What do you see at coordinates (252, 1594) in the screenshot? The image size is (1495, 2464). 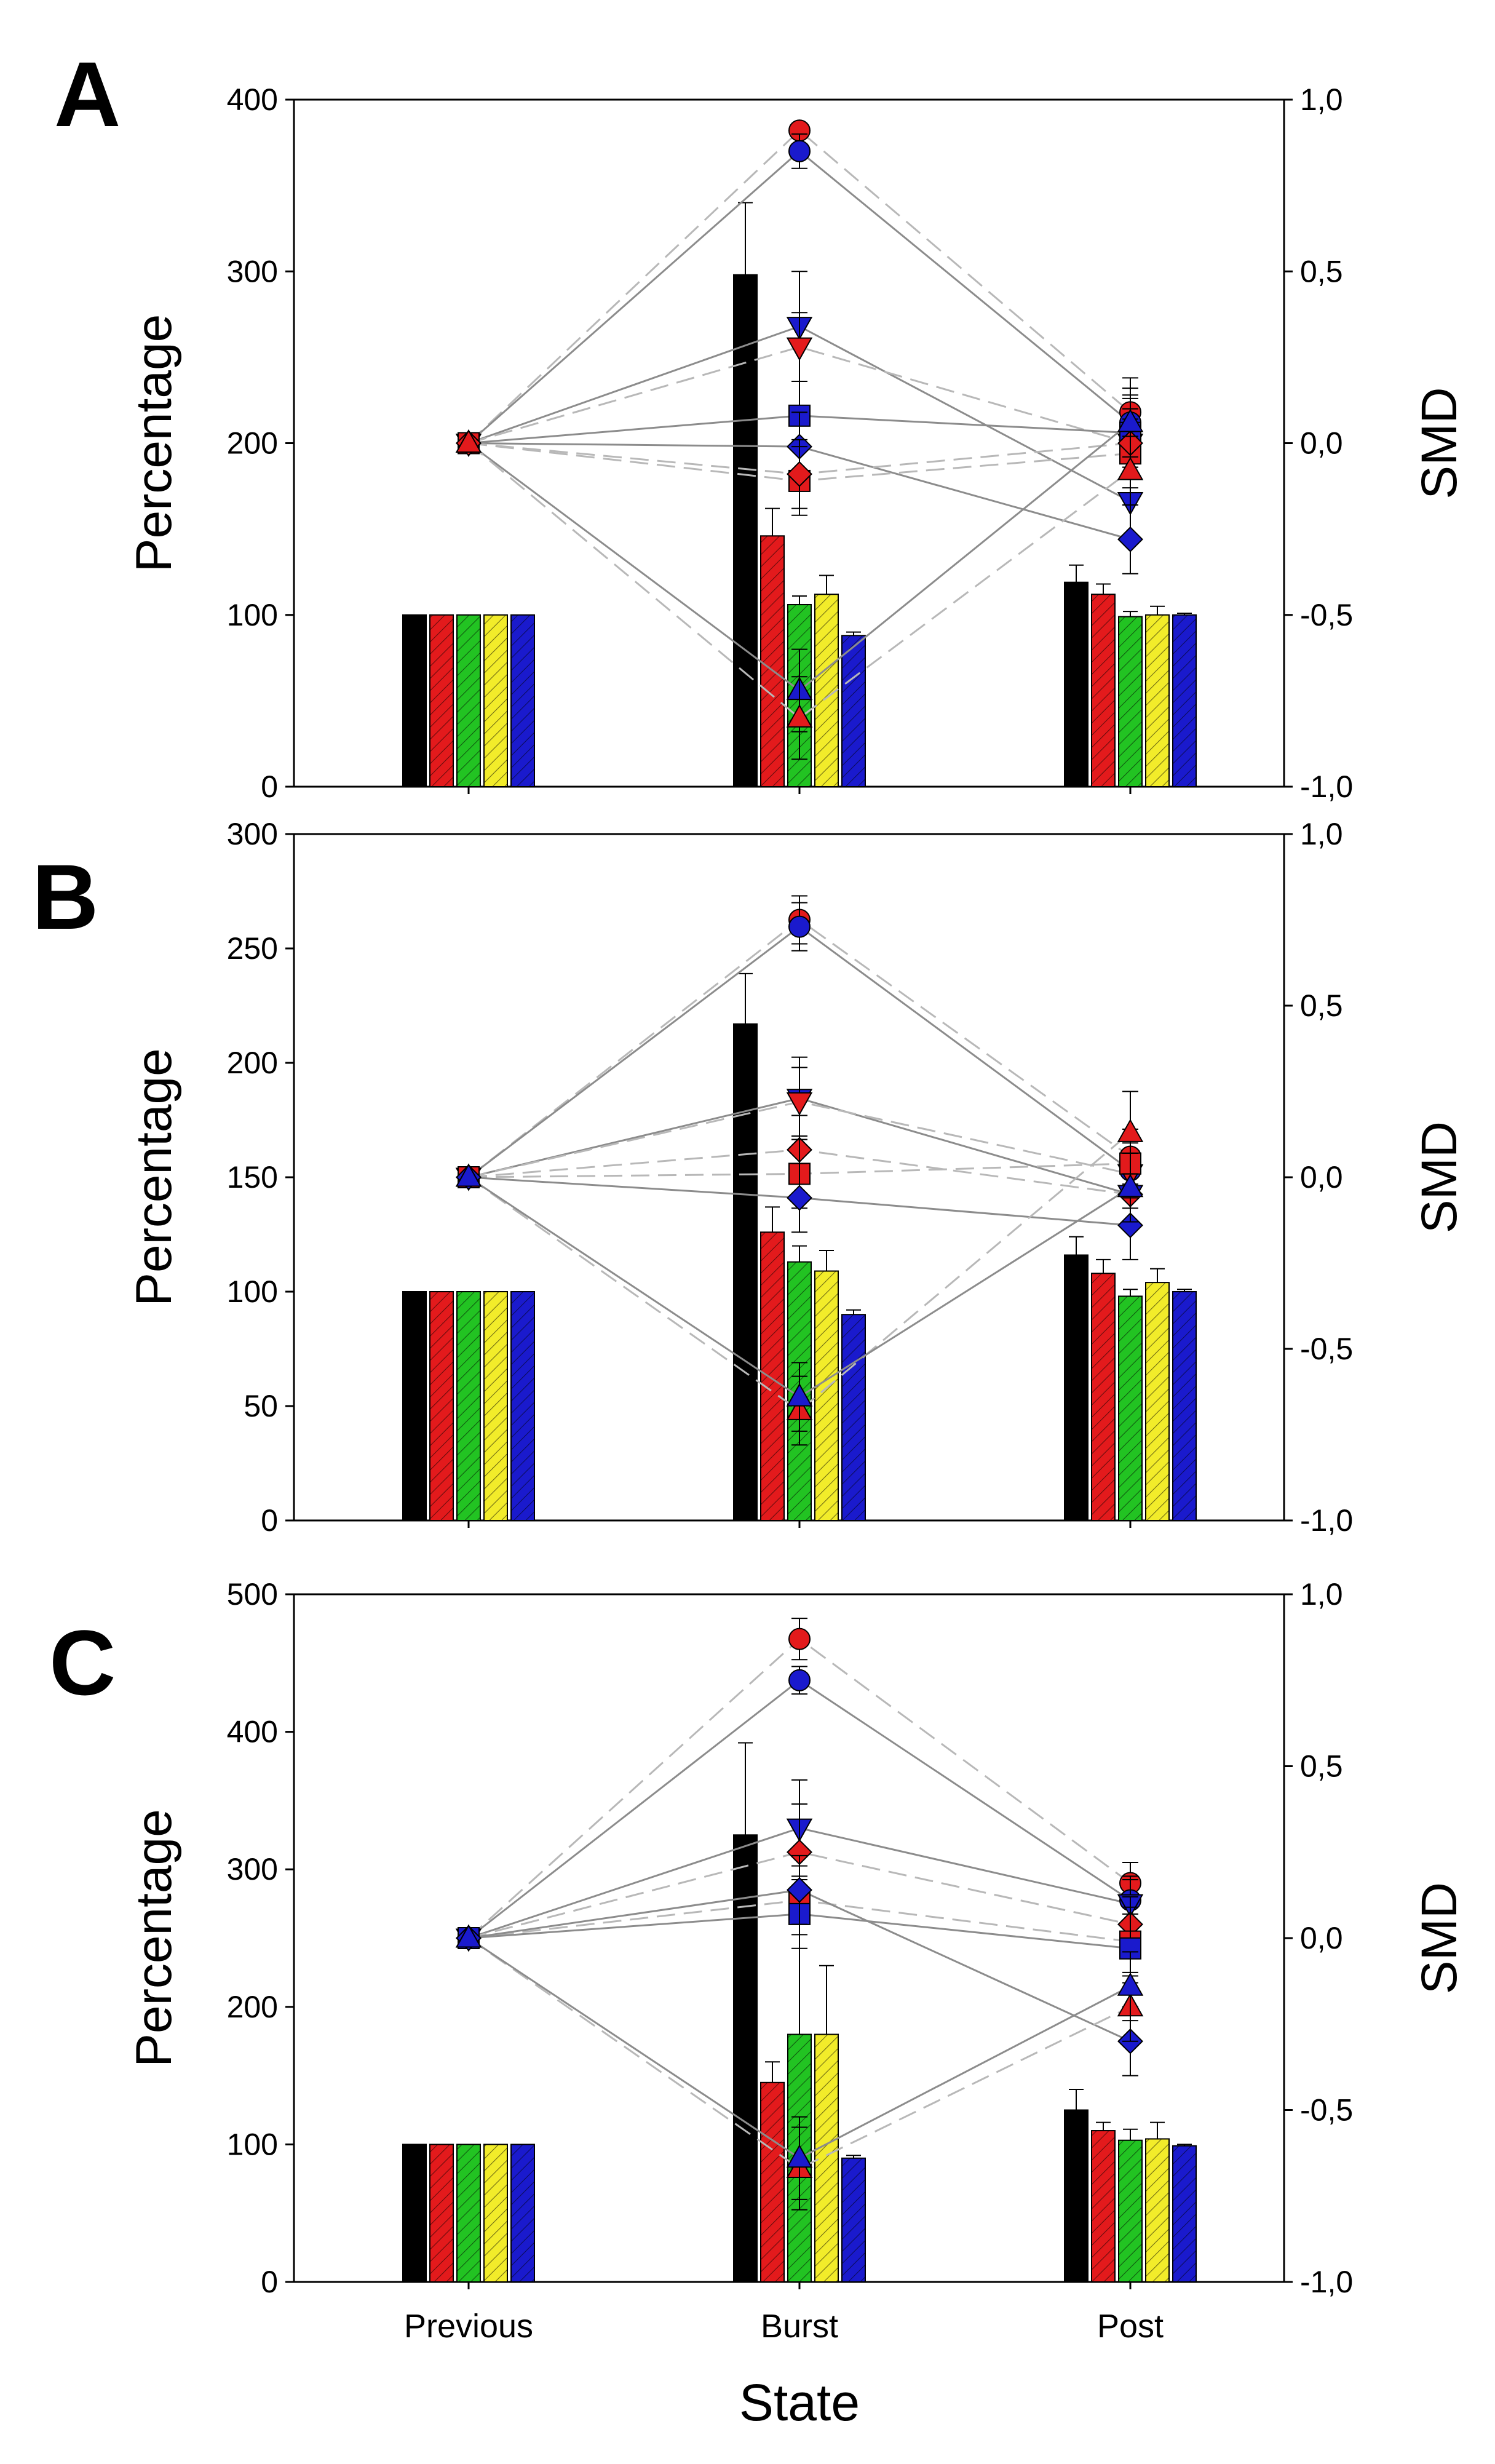 I see `left-tick-label: 500` at bounding box center [252, 1594].